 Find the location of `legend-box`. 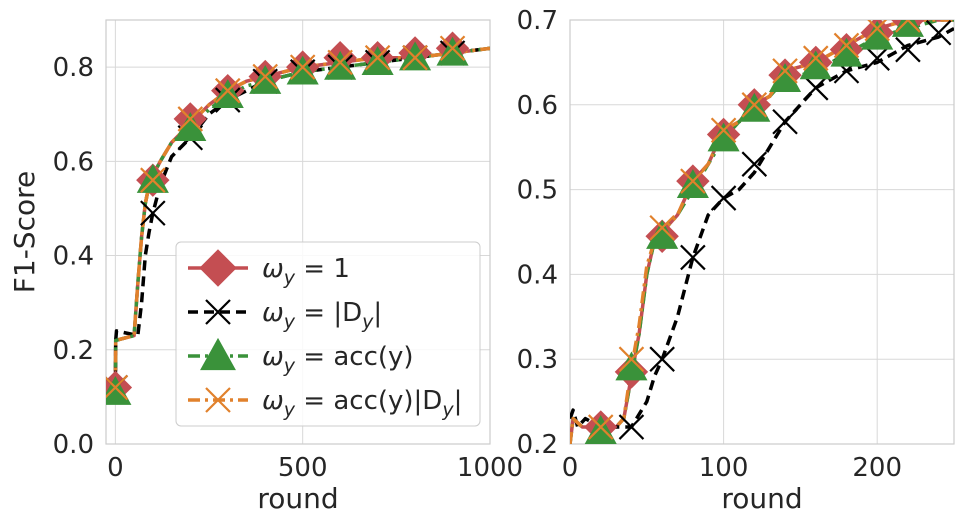

legend-box is located at coordinates (328, 334).